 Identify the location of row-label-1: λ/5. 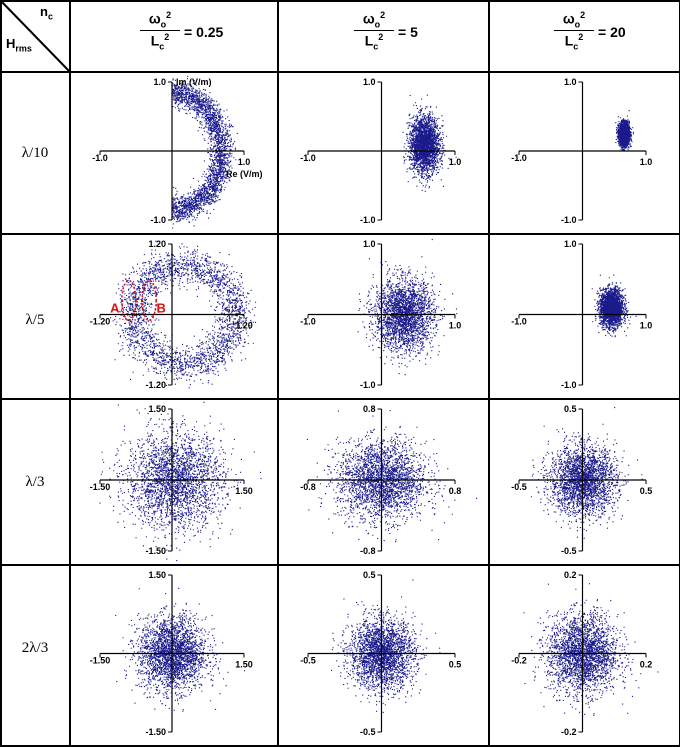
(35, 320).